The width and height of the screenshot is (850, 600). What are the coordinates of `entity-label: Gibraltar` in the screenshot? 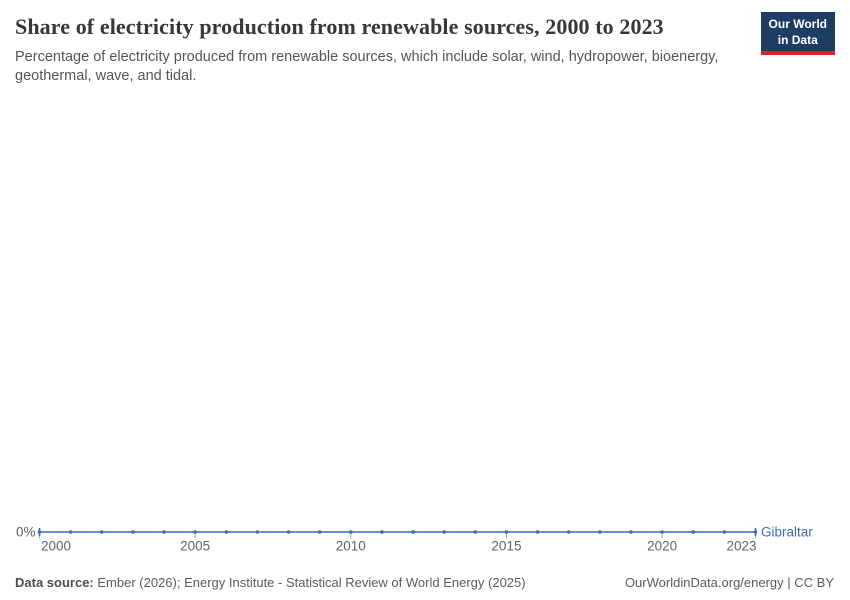 It's located at (787, 532).